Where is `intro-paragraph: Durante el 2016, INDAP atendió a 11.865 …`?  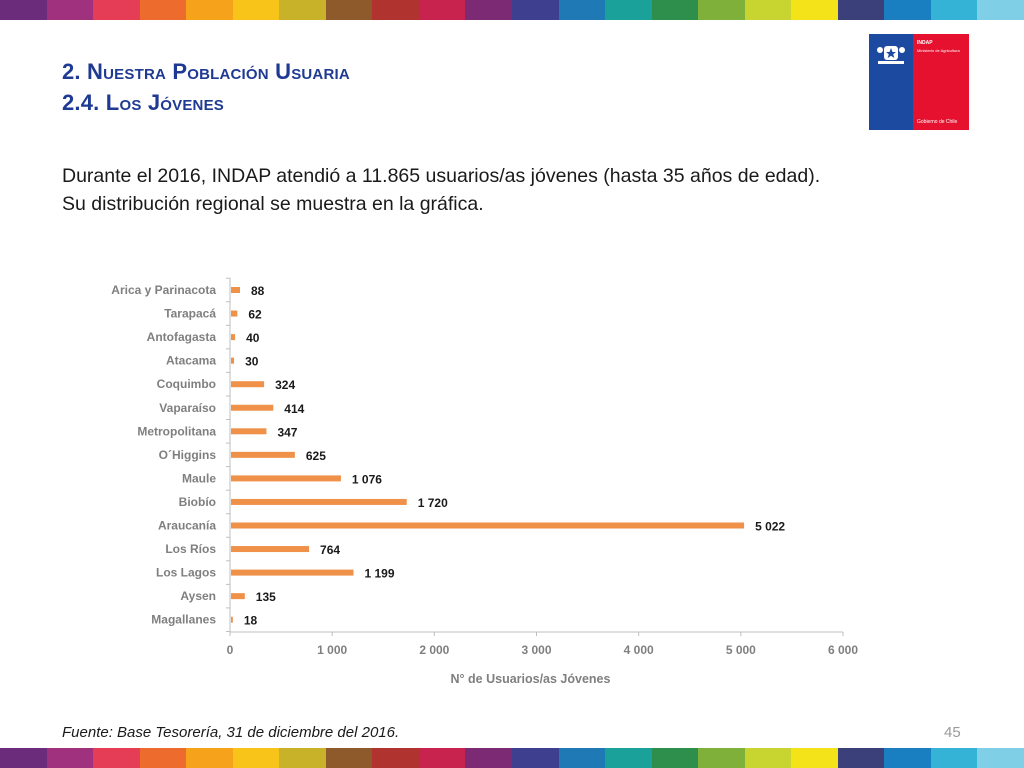 intro-paragraph: Durante el 2016, INDAP atendió a 11.865 … is located at coordinates (472, 190).